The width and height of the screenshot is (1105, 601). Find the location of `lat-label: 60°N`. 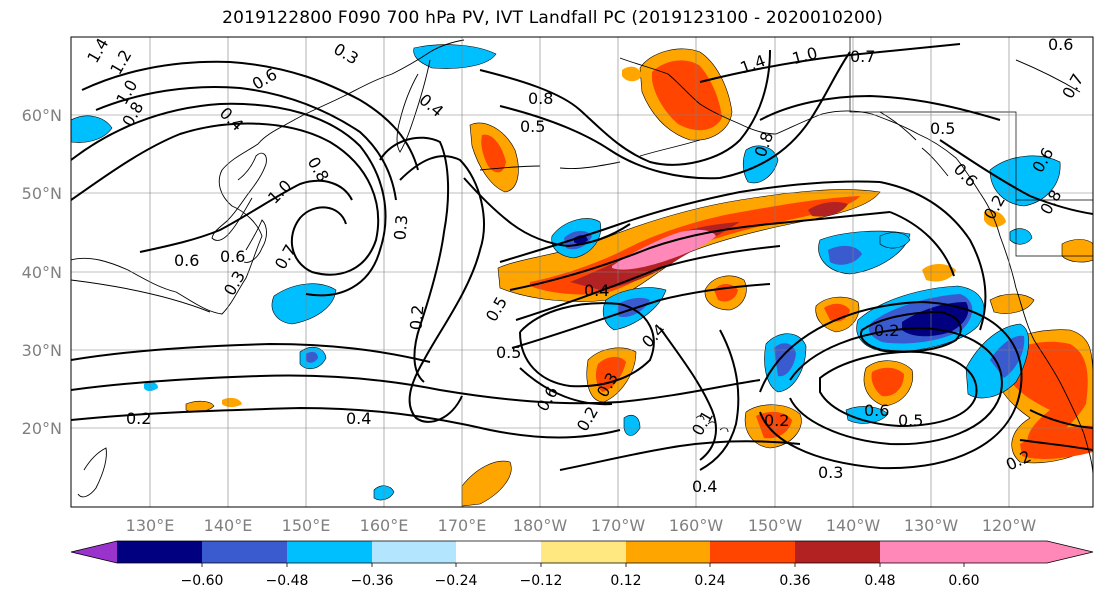

lat-label: 60°N is located at coordinates (42, 115).